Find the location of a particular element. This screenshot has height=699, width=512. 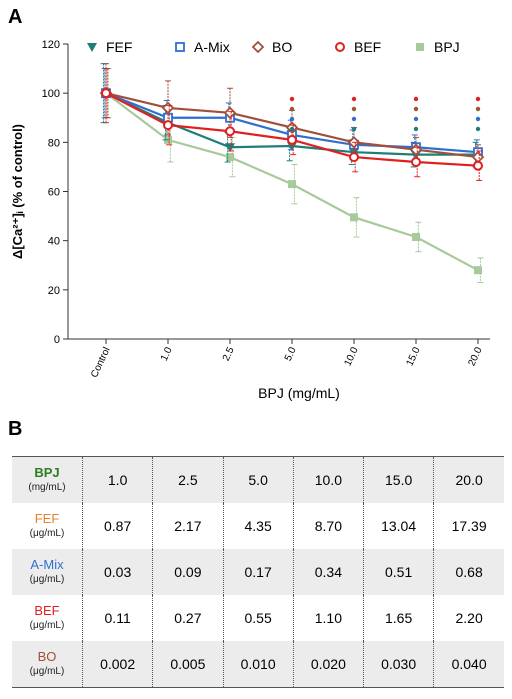

table-cell: 0.55 is located at coordinates (258, 618).